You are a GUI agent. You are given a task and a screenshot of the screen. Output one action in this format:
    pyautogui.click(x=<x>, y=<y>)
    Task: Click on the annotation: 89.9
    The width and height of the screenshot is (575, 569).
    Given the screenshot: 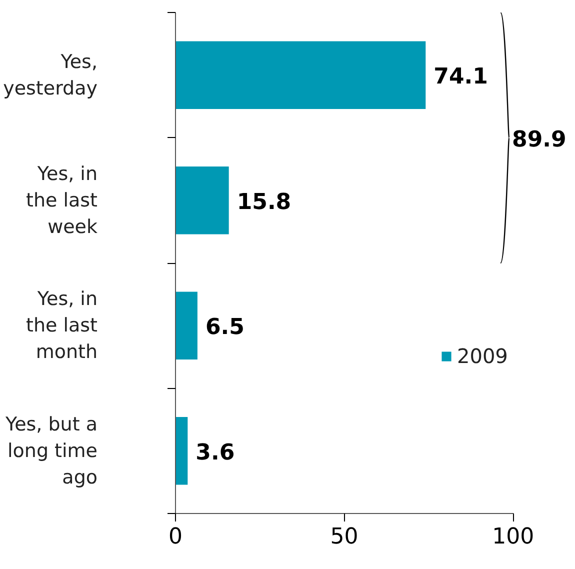 What is the action you would take?
    pyautogui.click(x=539, y=139)
    